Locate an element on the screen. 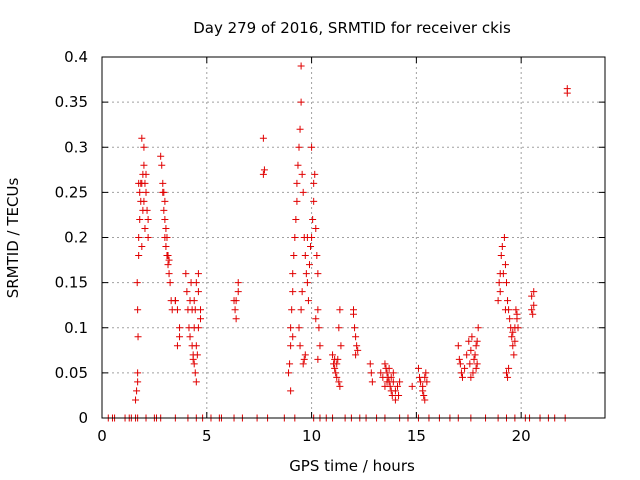  x-tick-label: 15 is located at coordinates (416, 436).